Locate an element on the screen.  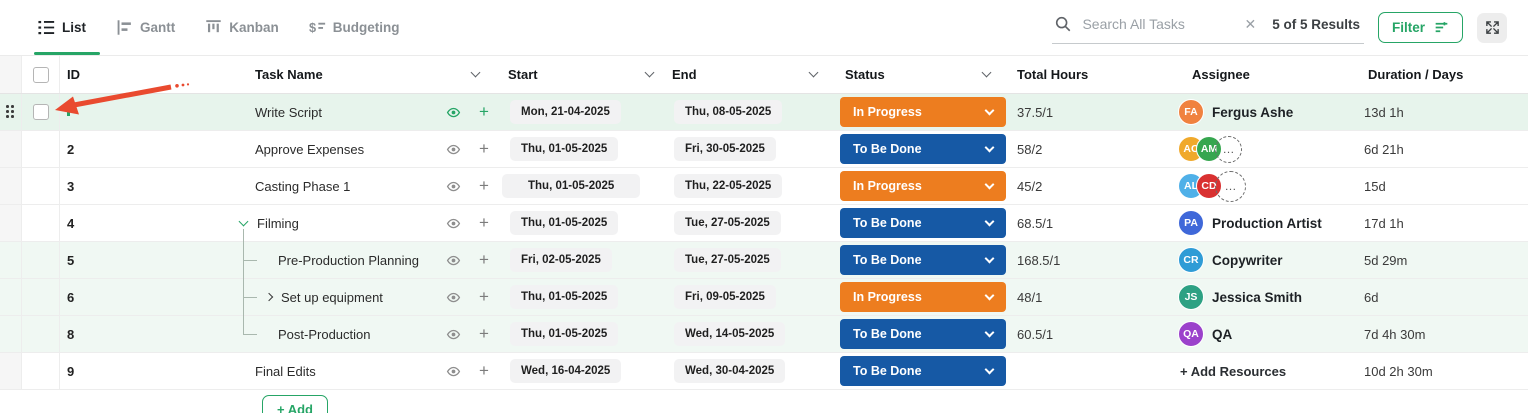
gantt-view-icon is located at coordinates (124, 27).